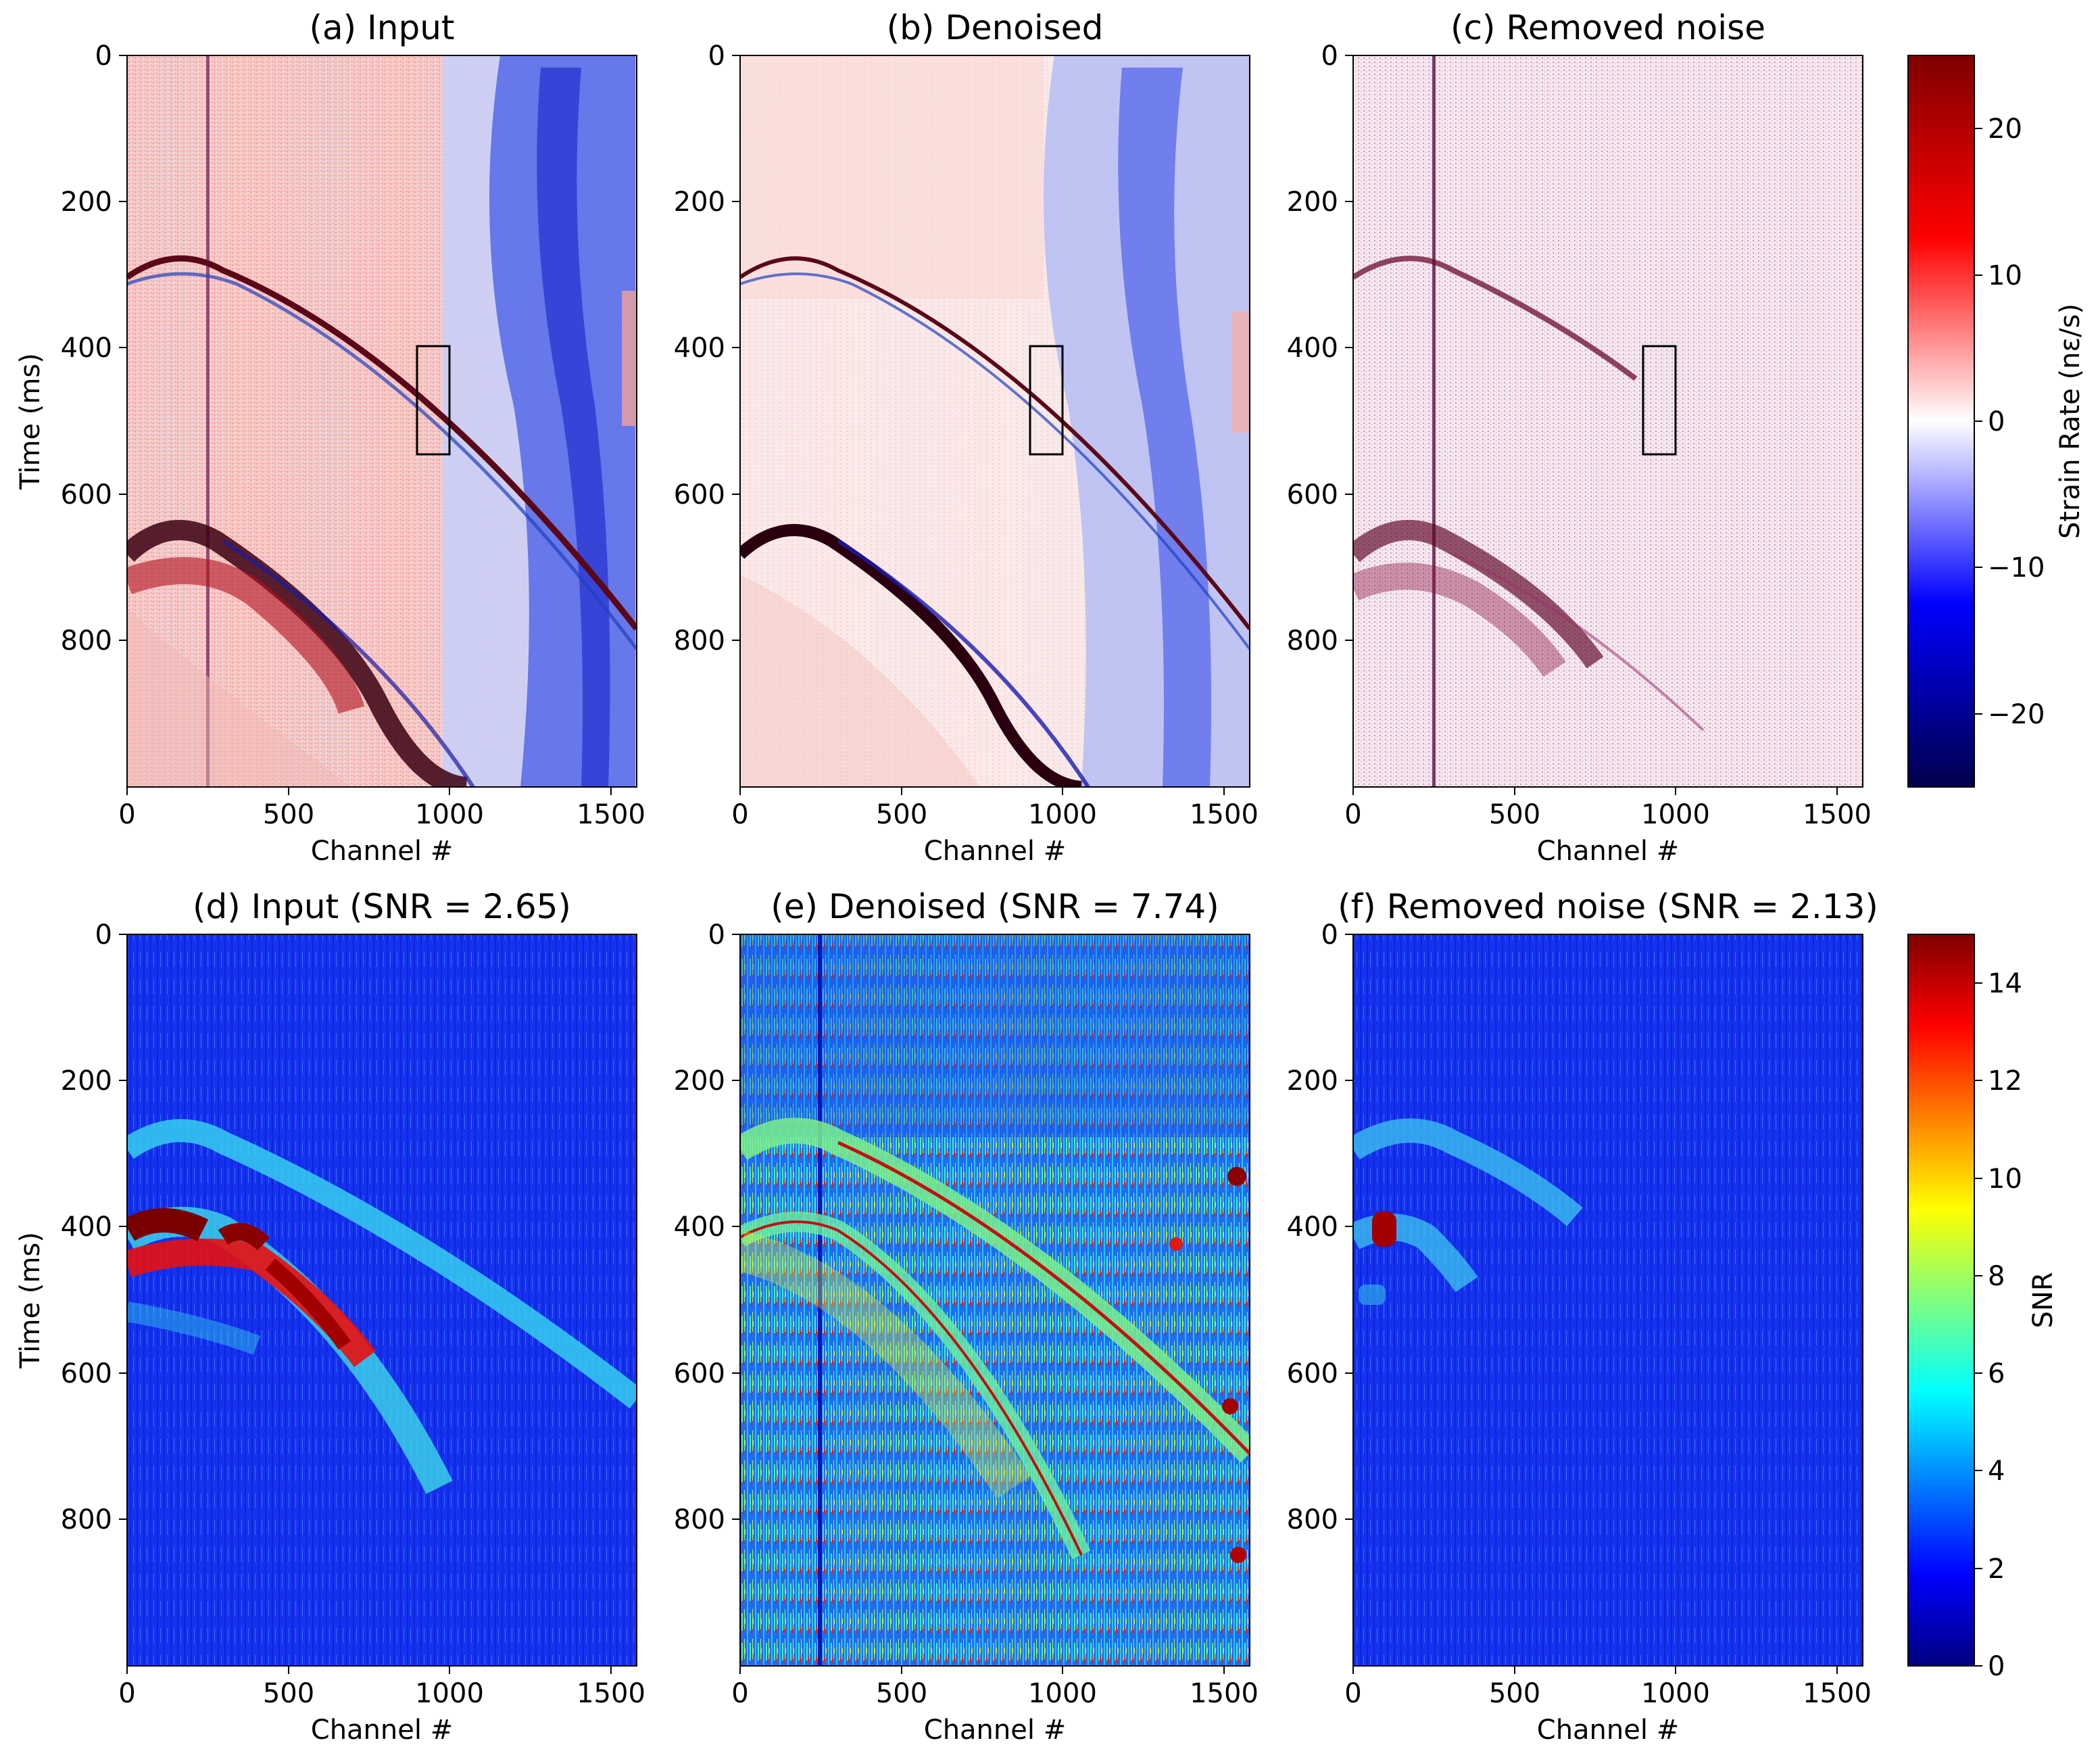  What do you see at coordinates (699, 641) in the screenshot?
I see `panel-b-ytick-label: 800` at bounding box center [699, 641].